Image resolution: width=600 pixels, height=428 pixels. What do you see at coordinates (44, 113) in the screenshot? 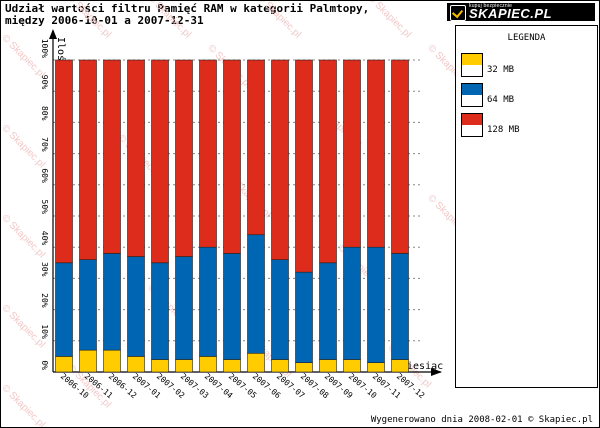
I see `y-tick-label: 80%` at bounding box center [44, 113].